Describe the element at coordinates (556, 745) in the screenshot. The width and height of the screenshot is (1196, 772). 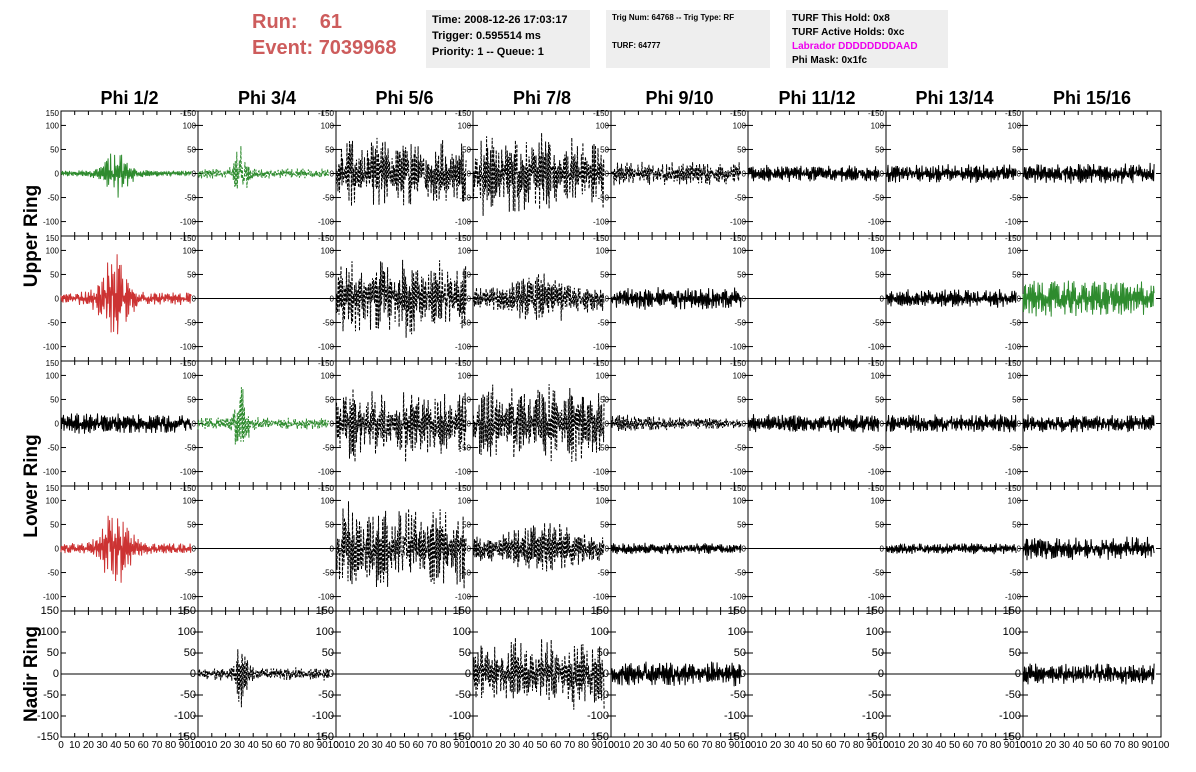
I see `x-tick-label: 60` at that location.